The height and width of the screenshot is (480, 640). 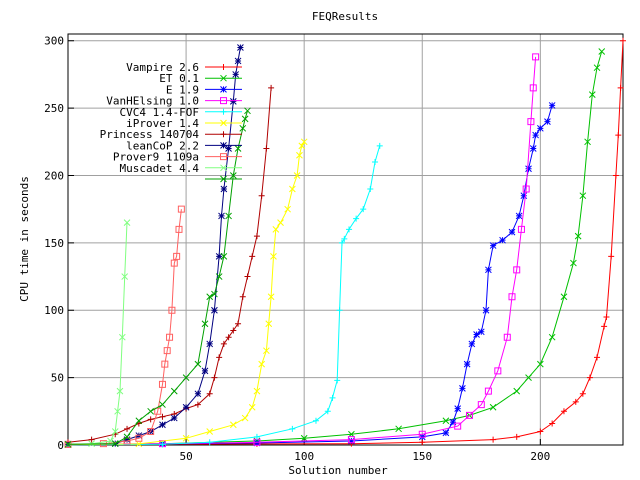 I want to click on legend-label: VanHElsing 1.0, so click(x=152, y=101).